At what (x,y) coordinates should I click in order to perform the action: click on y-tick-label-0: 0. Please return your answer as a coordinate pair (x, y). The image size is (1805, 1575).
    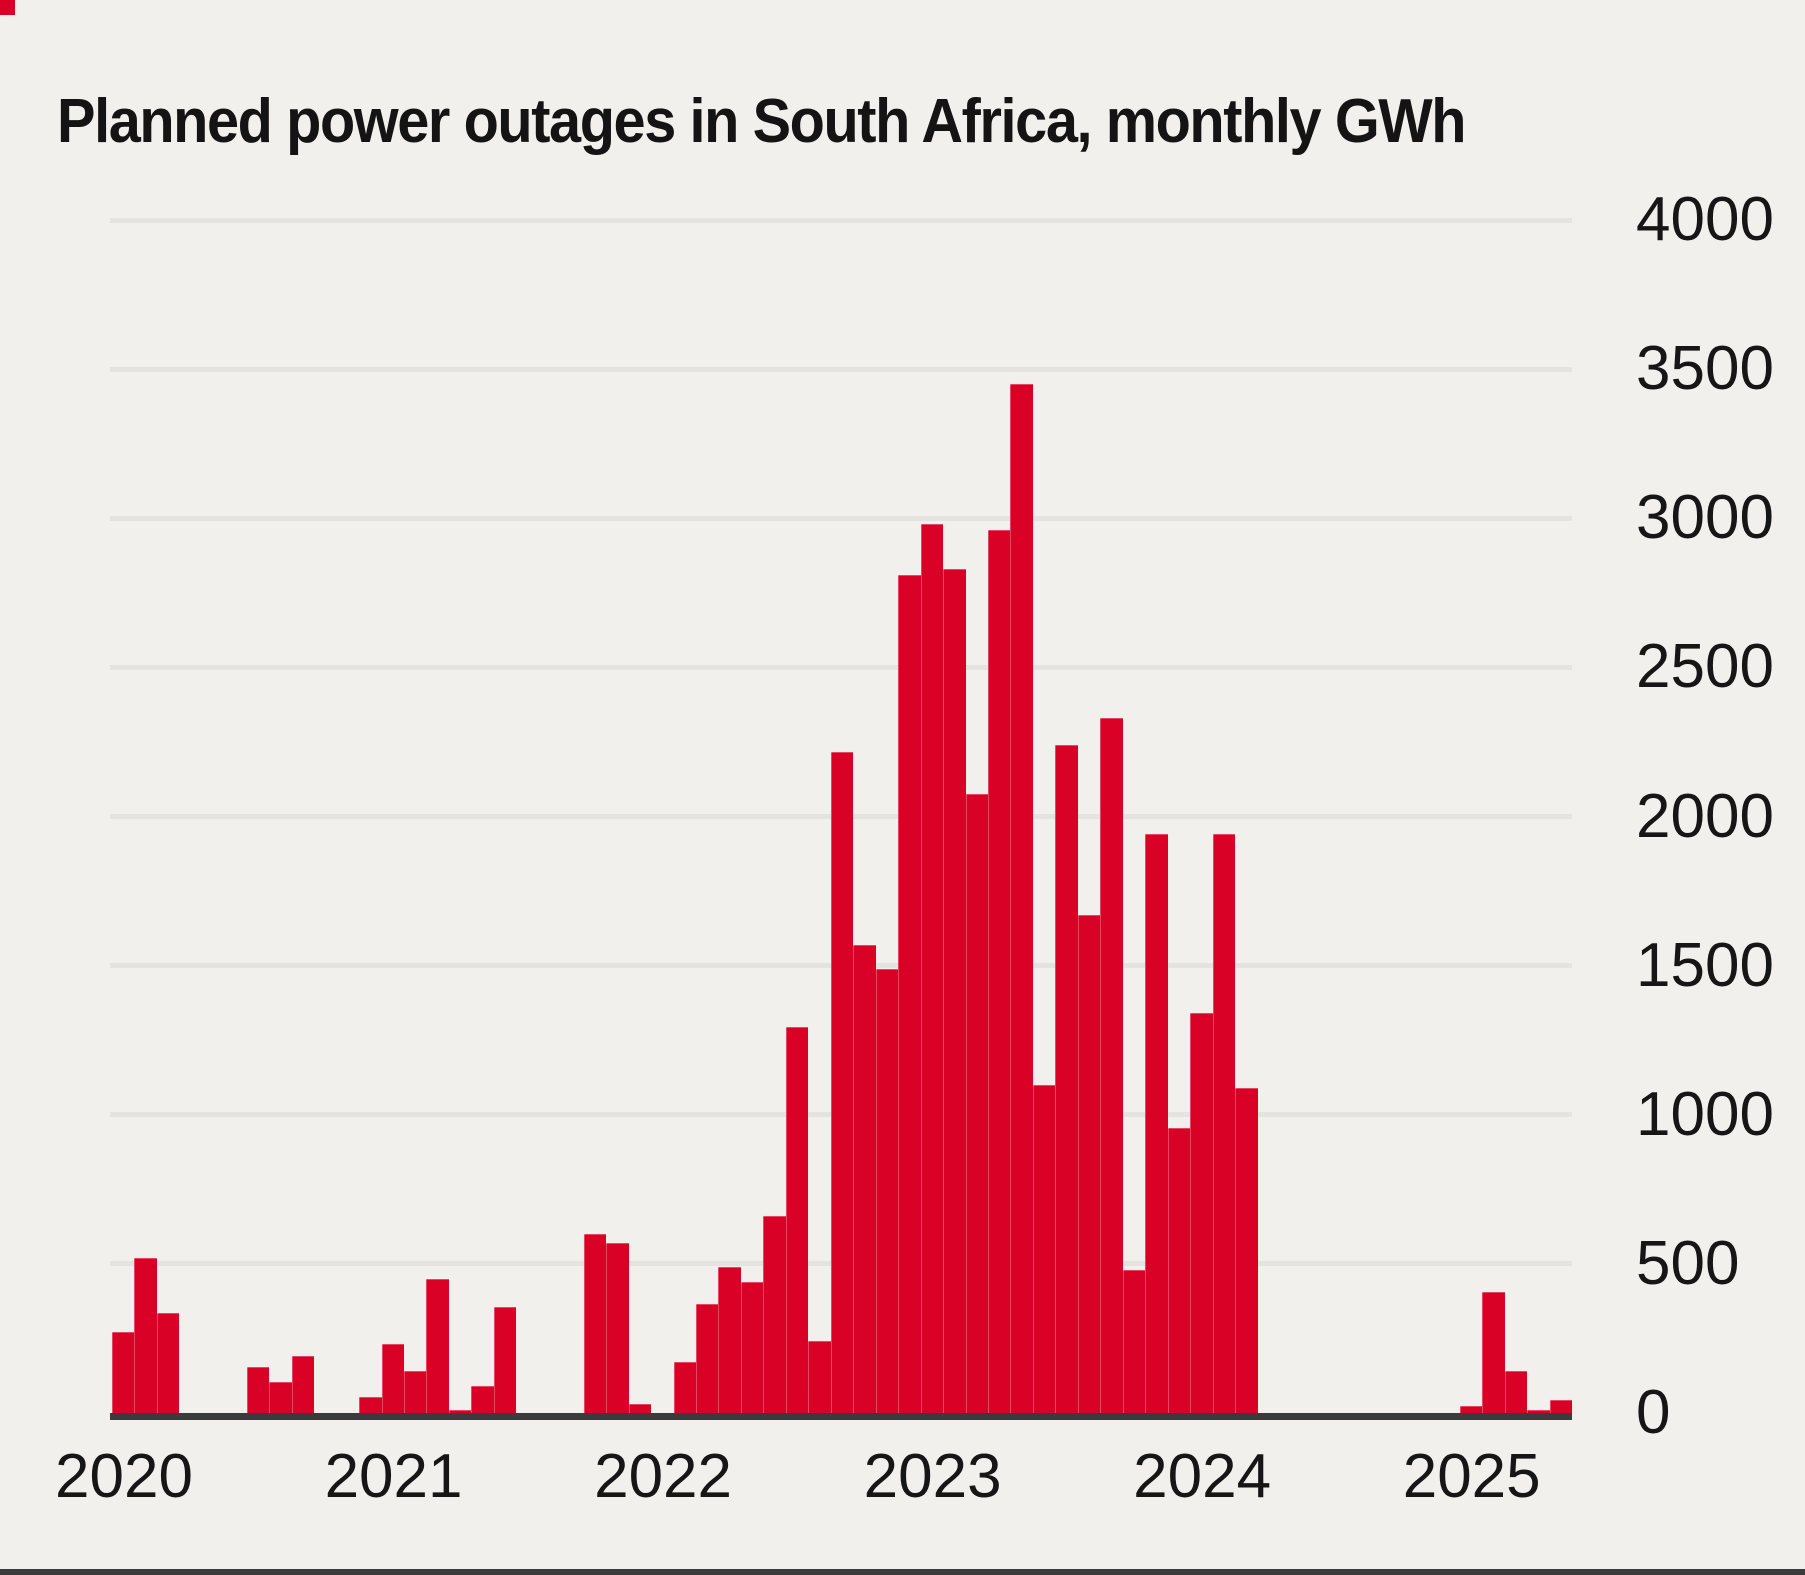
    Looking at the image, I should click on (1653, 1412).